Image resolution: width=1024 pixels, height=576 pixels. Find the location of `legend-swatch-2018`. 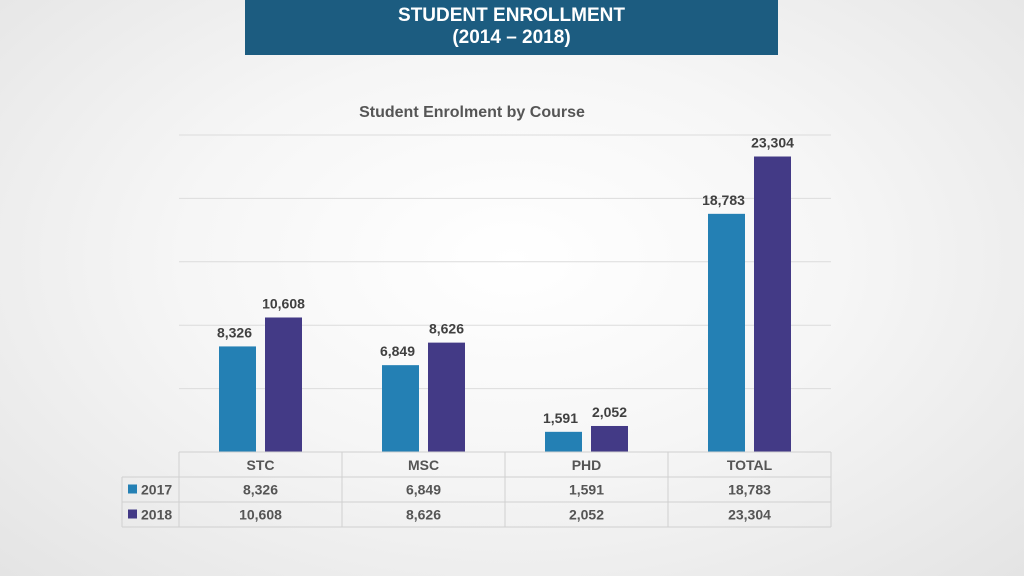

legend-swatch-2018 is located at coordinates (132, 514).